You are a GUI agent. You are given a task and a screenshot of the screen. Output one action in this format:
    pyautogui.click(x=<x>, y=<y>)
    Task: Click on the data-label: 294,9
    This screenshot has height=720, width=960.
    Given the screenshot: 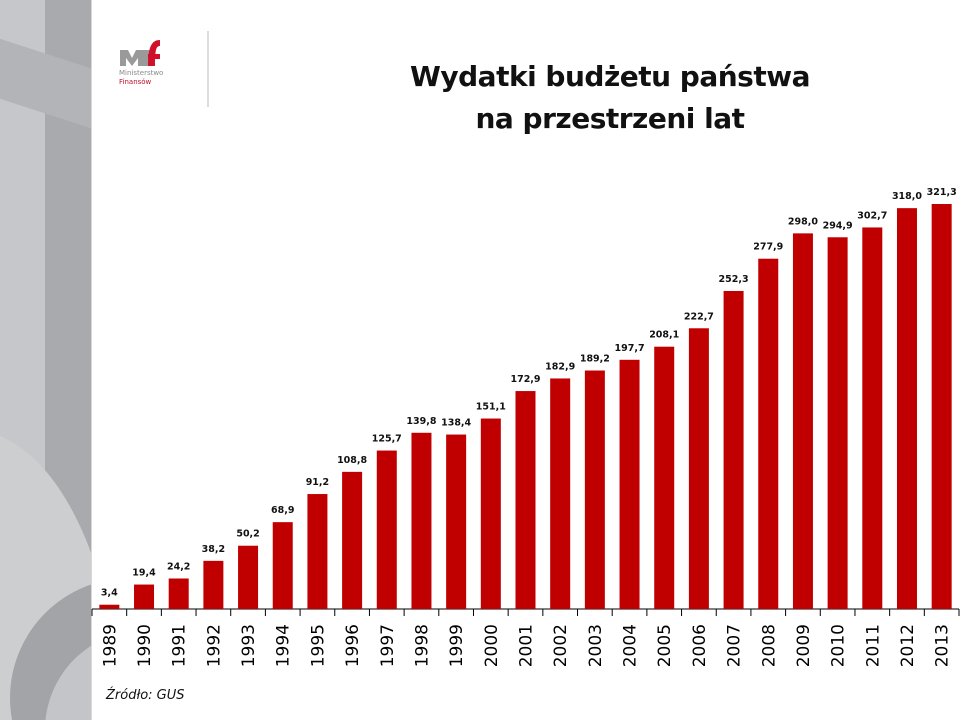 What is the action you would take?
    pyautogui.click(x=838, y=225)
    